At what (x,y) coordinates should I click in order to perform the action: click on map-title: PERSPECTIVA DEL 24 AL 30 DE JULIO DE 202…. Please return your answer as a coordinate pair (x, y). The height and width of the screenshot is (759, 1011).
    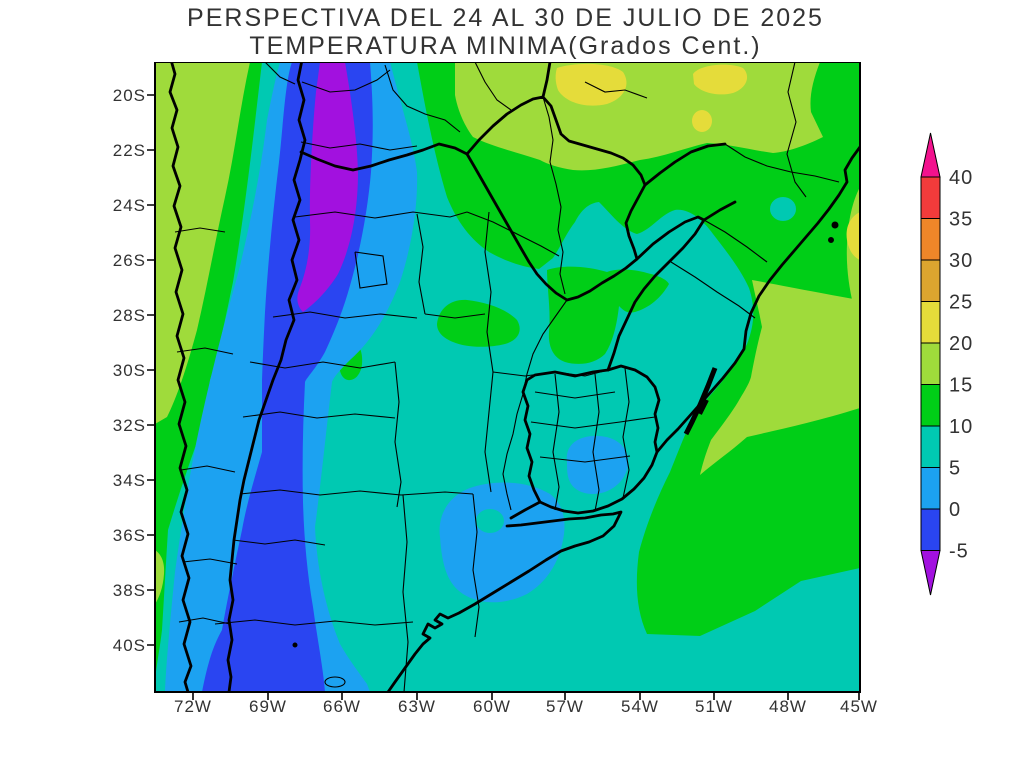
    Looking at the image, I should click on (505, 18).